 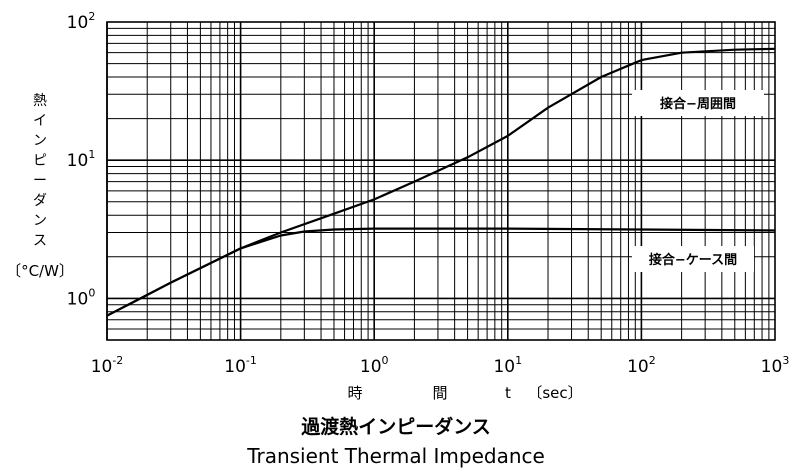 What do you see at coordinates (439, 393) in the screenshot?
I see `x-label-part: 間` at bounding box center [439, 393].